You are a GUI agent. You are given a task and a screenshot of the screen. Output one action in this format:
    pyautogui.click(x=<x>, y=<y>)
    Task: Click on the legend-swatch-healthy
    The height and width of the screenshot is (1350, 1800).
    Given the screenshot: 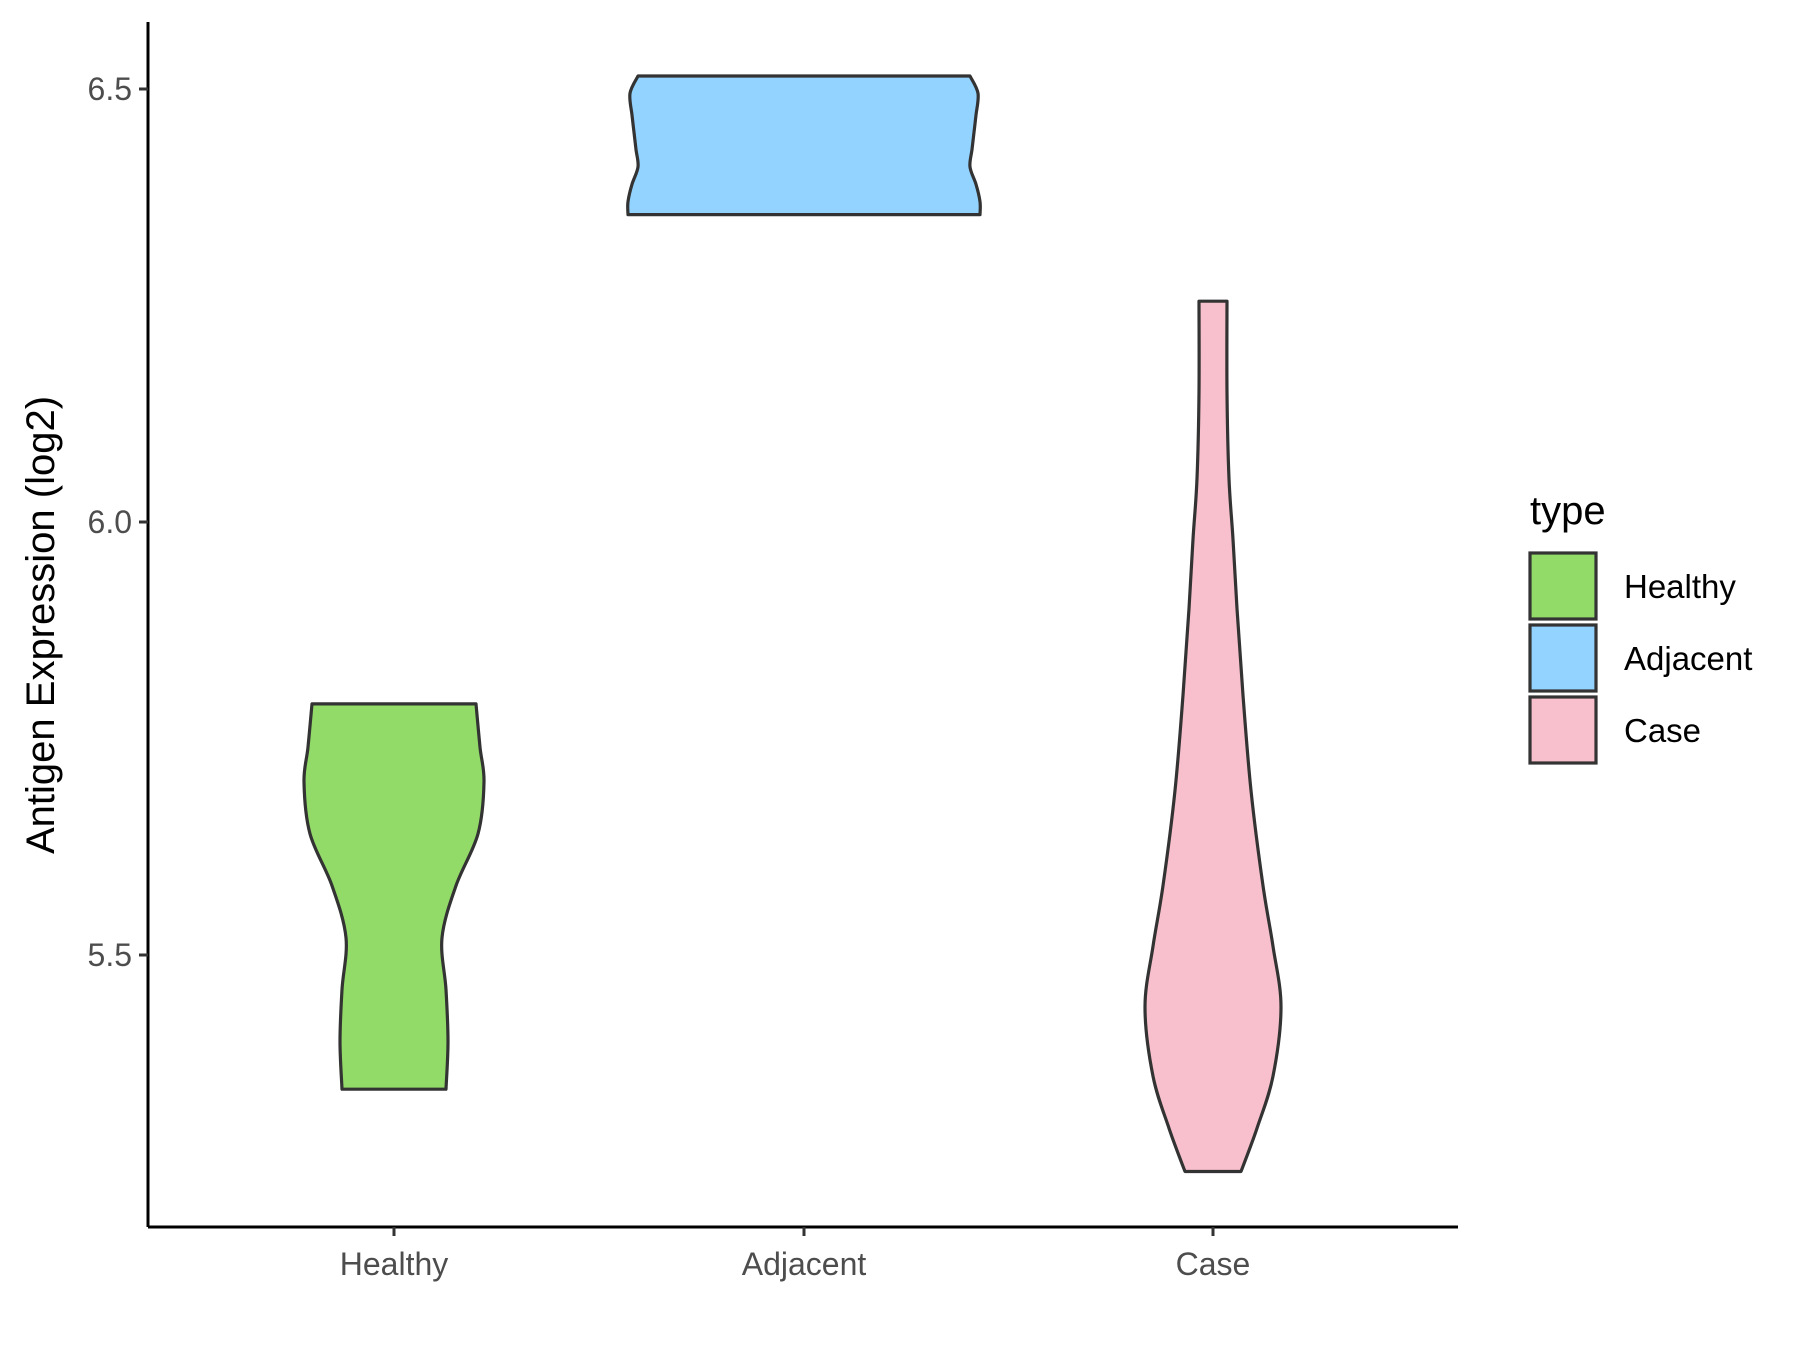 What is the action you would take?
    pyautogui.click(x=1563, y=586)
    